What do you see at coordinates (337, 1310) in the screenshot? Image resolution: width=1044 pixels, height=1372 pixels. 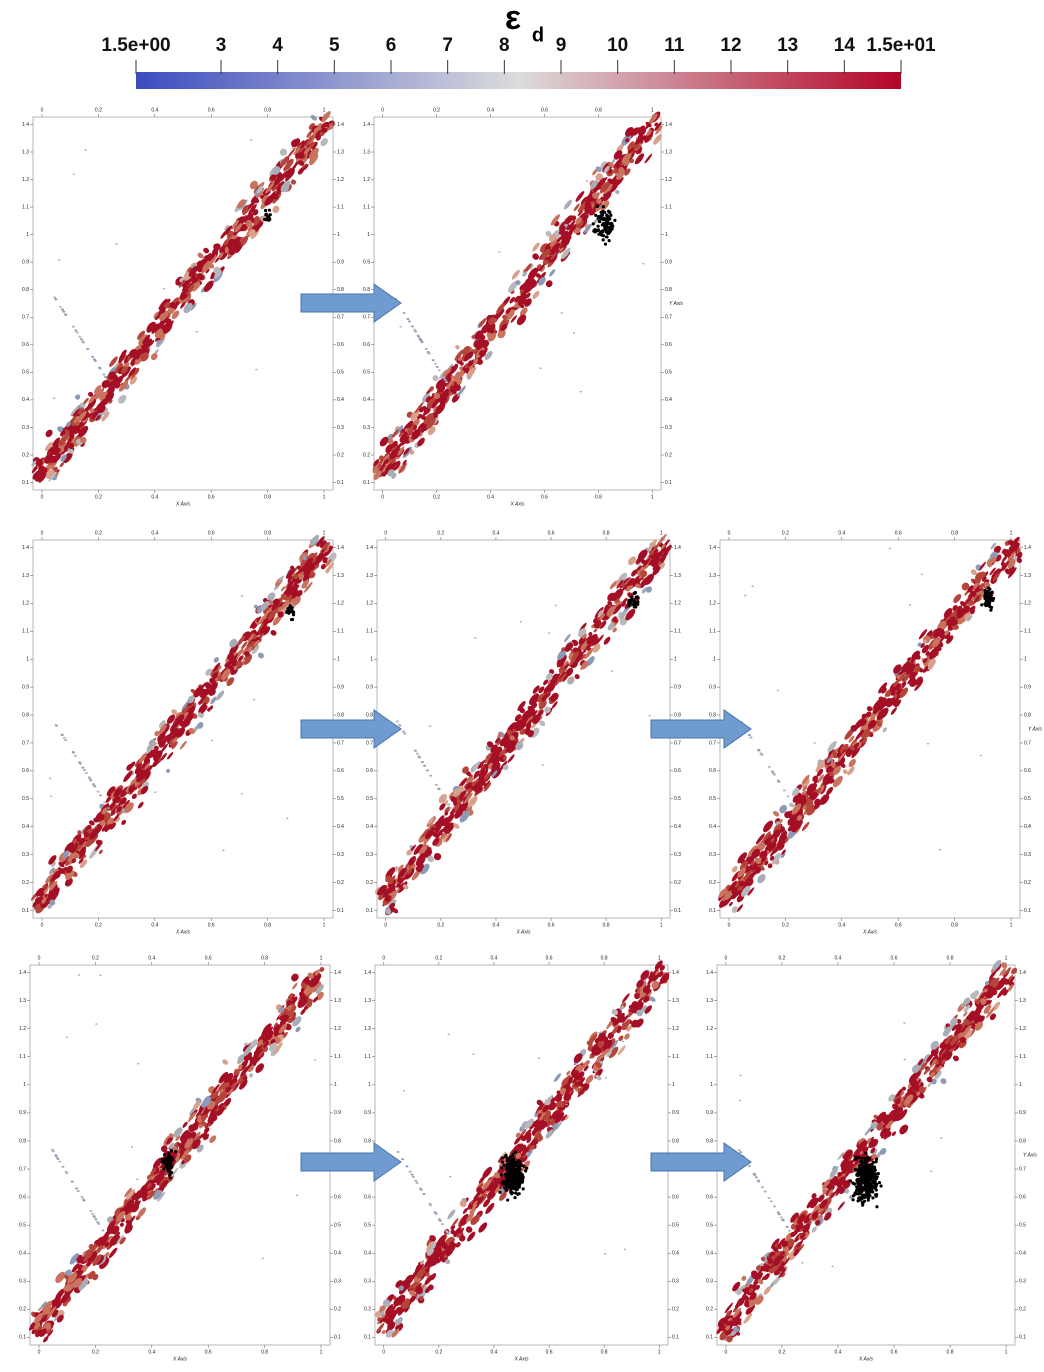 I see `y-tick-label: 0.2` at bounding box center [337, 1310].